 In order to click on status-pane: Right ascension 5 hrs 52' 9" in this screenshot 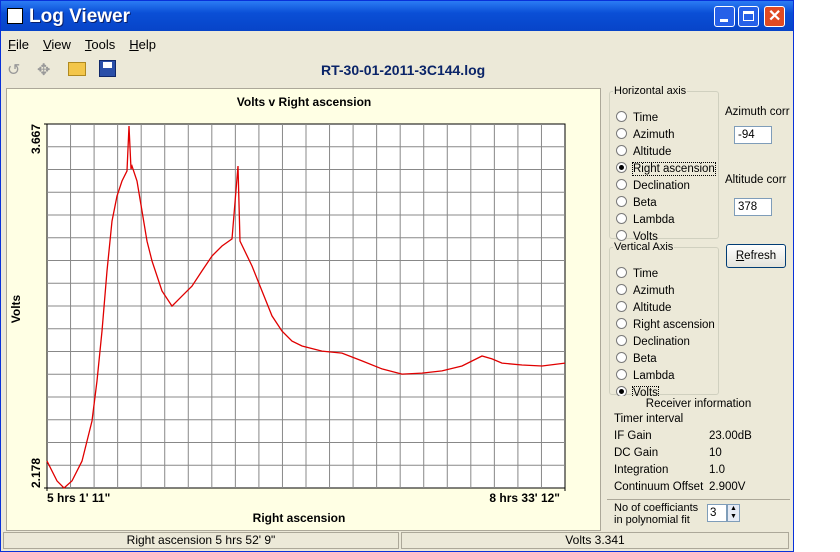, I will do `click(201, 540)`.